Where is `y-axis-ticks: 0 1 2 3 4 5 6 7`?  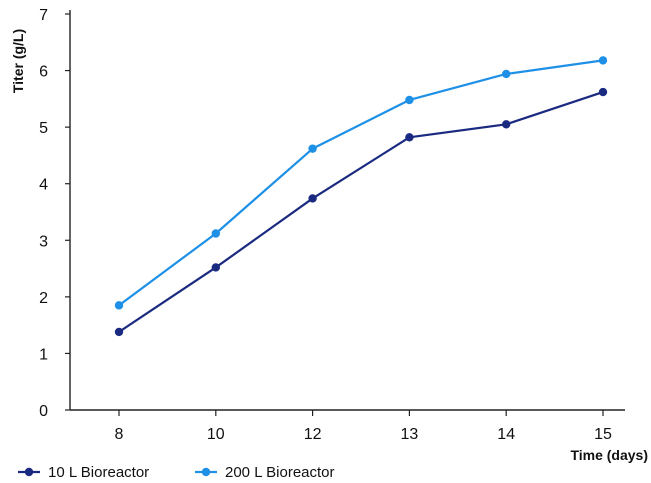
y-axis-ticks: 0 1 2 3 4 5 6 7 is located at coordinates (54, 213).